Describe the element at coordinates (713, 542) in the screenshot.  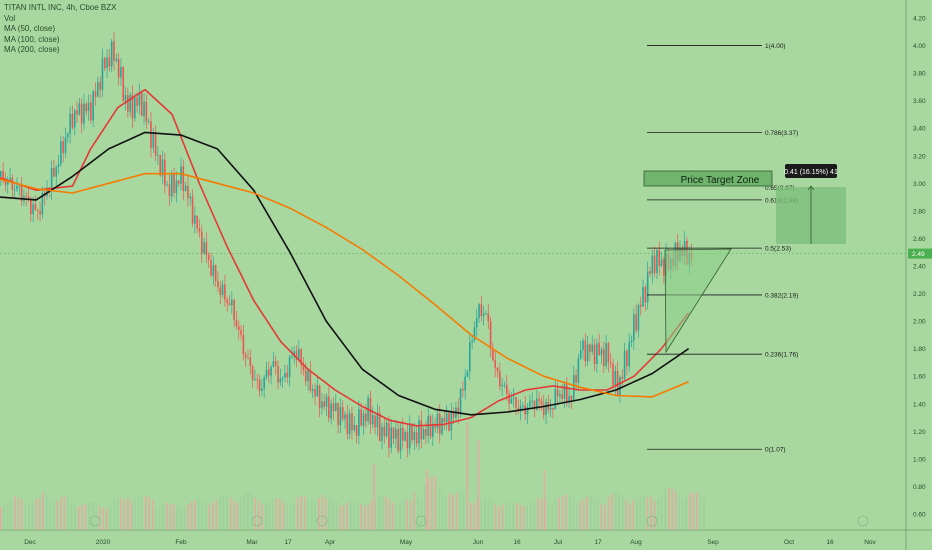
I see `x-tick-label: Sep` at that location.